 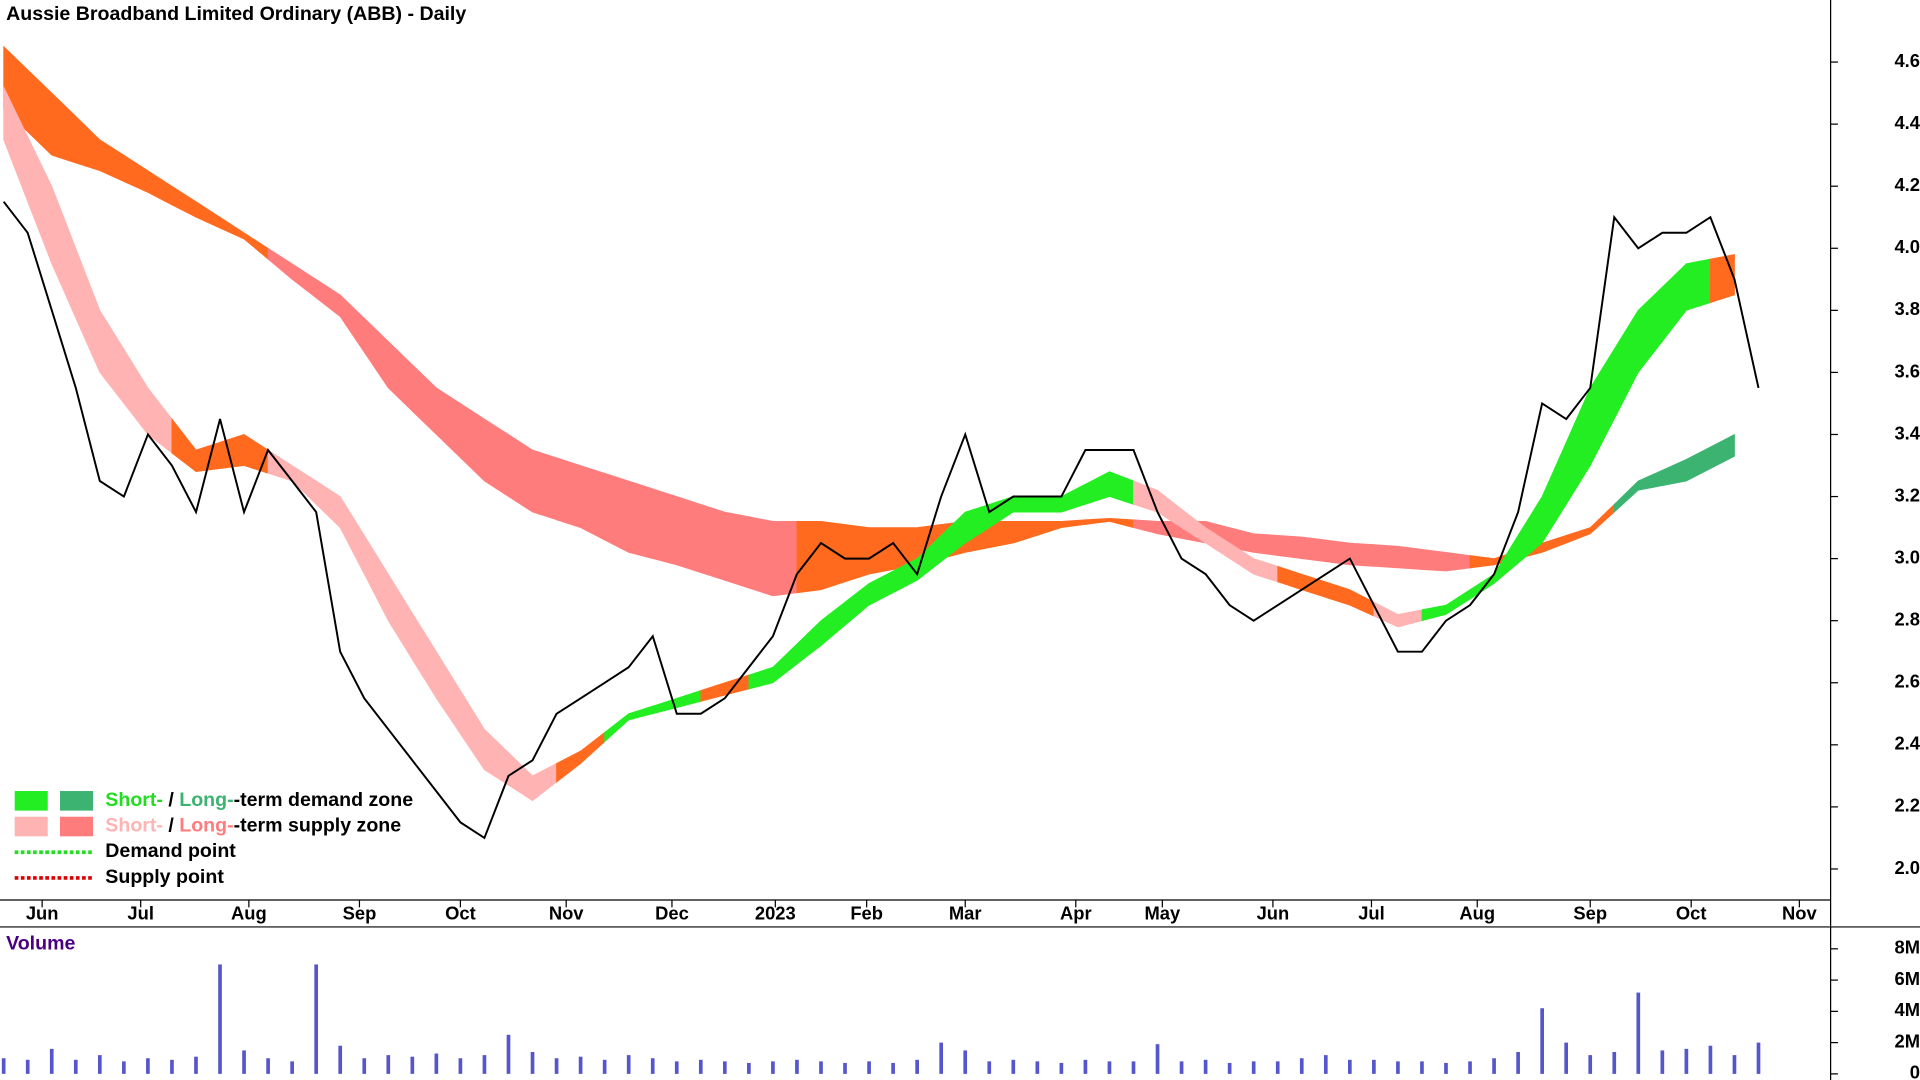 I want to click on x-tick-label: Aug, so click(x=249, y=913).